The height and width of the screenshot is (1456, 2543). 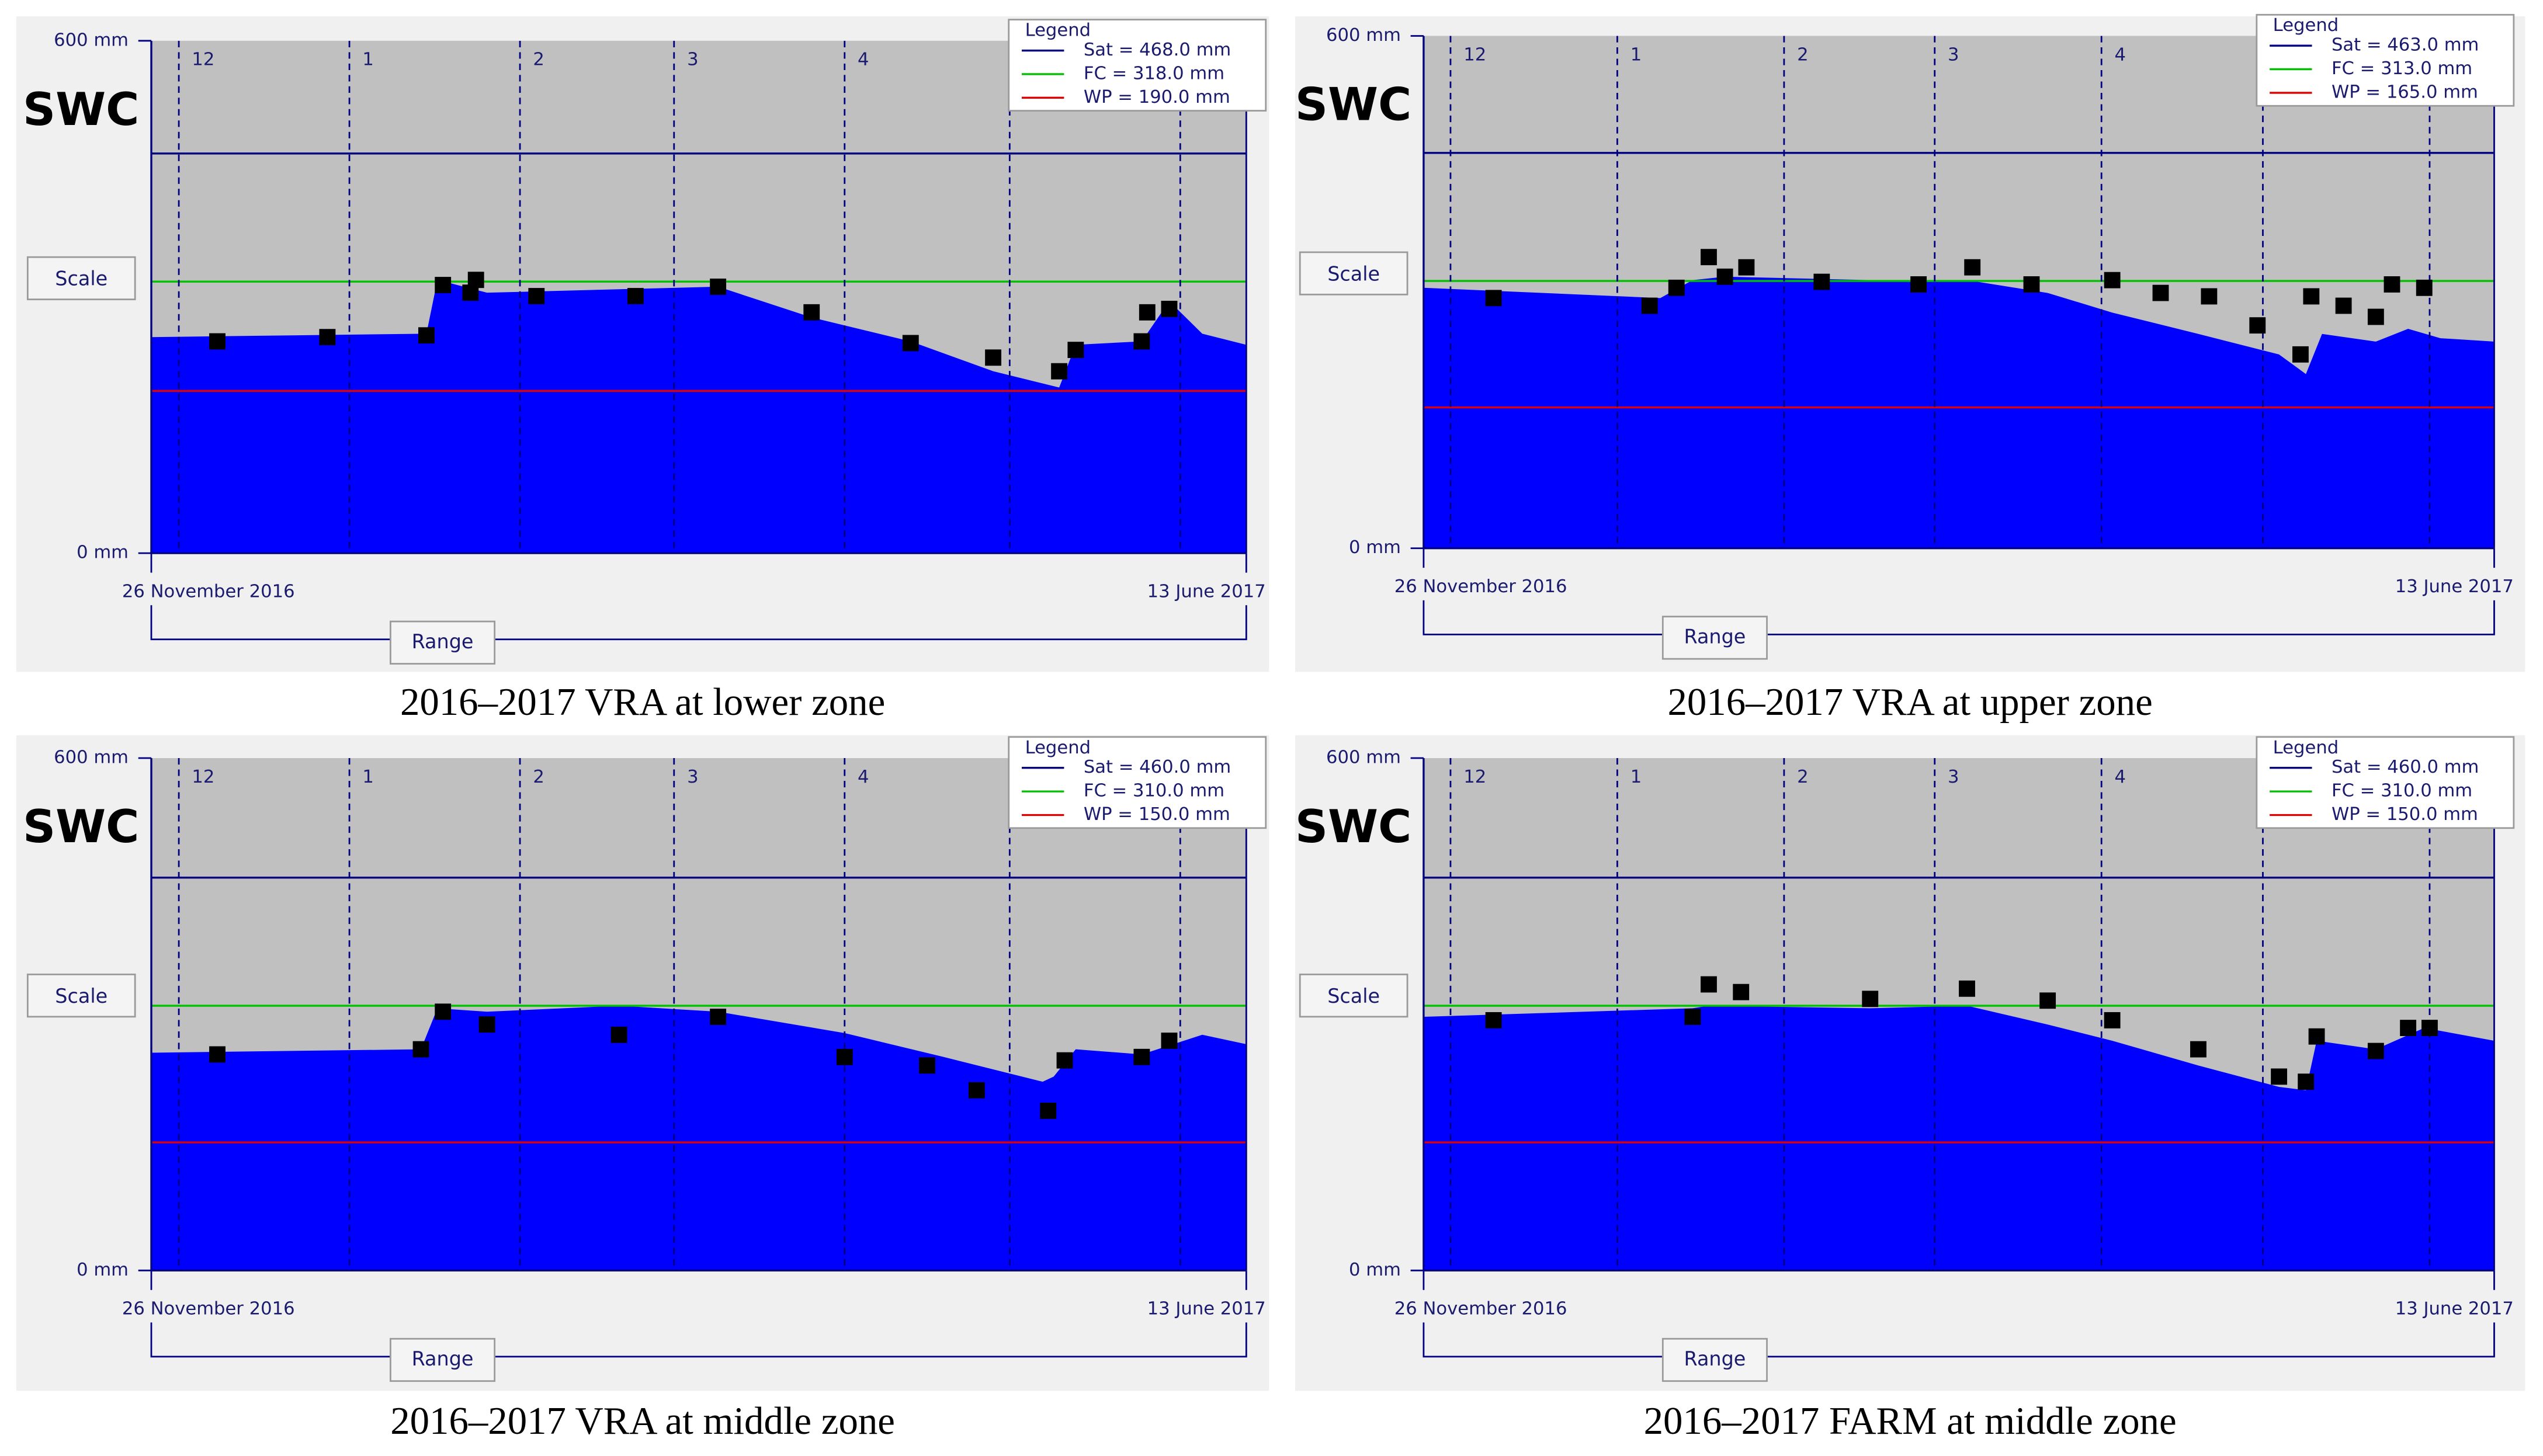 What do you see at coordinates (642, 1421) in the screenshot?
I see `panel-caption: 2016–2017 VRA at middle zone` at bounding box center [642, 1421].